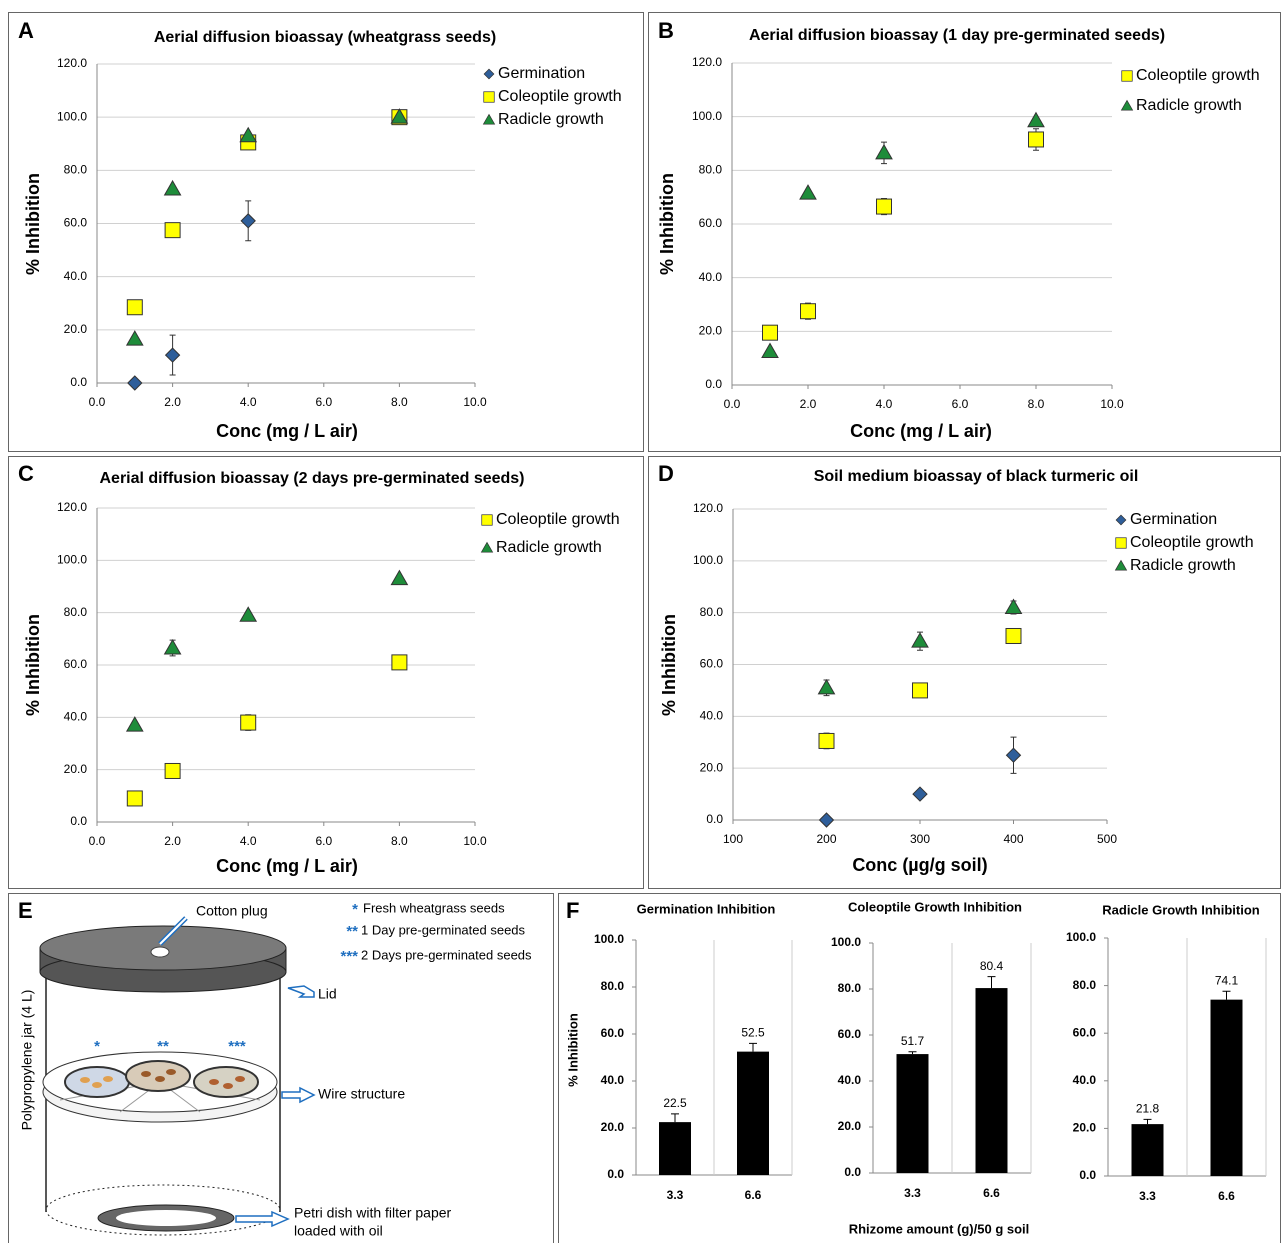 The height and width of the screenshot is (1243, 1282). I want to click on x-axis-label: Rhizome amount (g)/50 g soil, so click(939, 1228).